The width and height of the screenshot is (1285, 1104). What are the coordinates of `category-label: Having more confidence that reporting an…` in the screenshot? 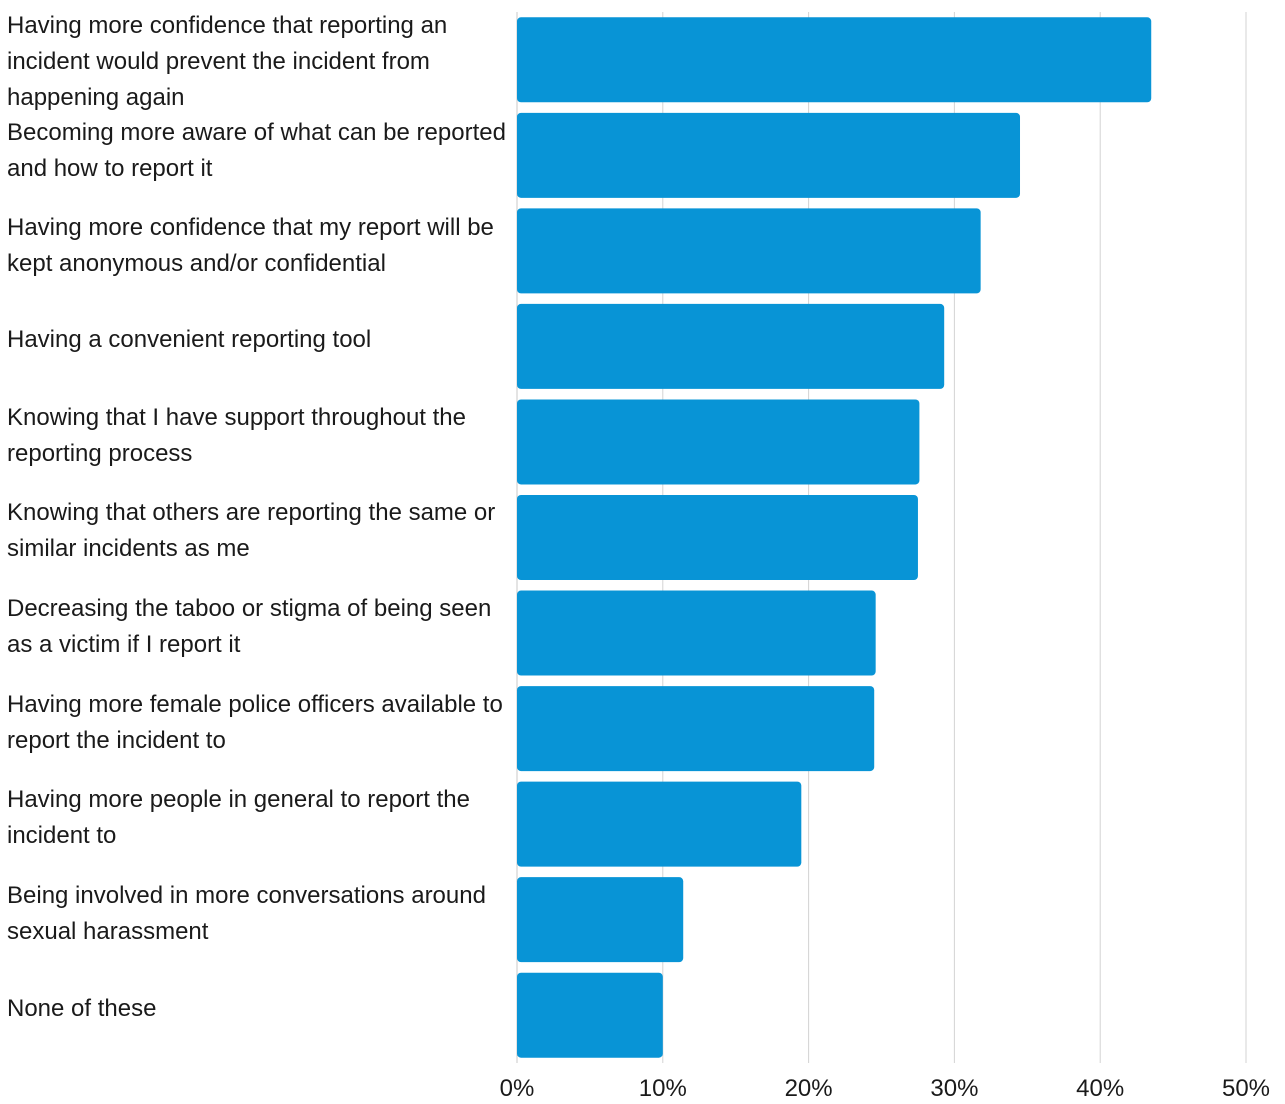 It's located at (227, 61).